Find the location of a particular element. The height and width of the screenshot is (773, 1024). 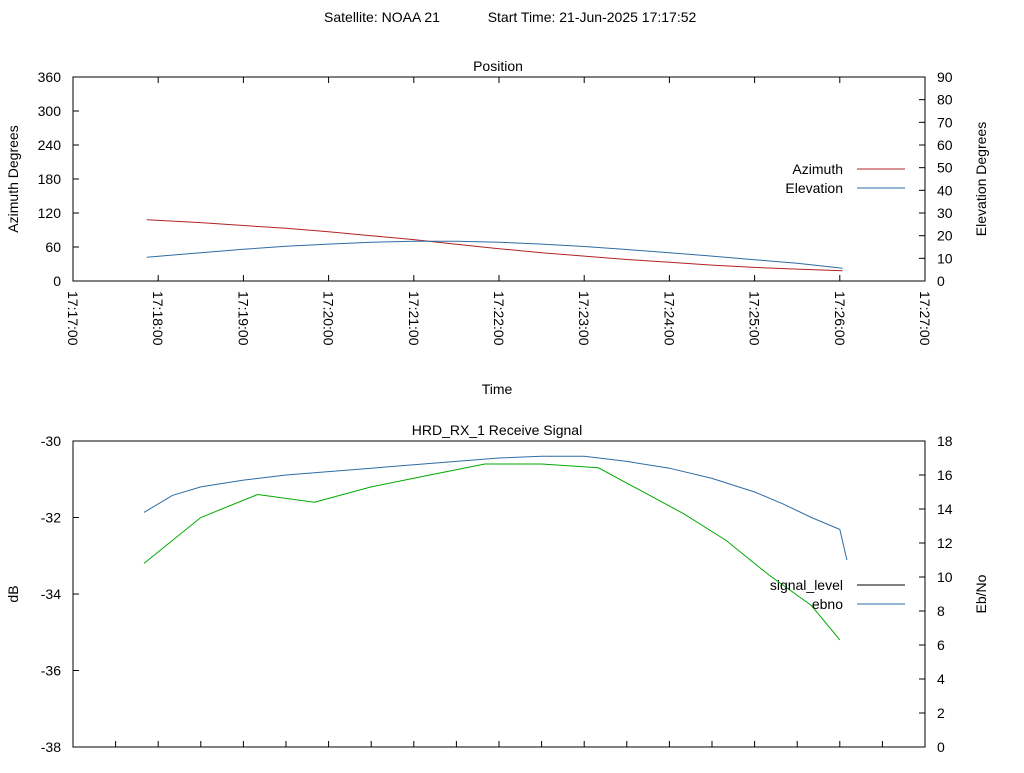

elevation-series-line is located at coordinates (494, 254).